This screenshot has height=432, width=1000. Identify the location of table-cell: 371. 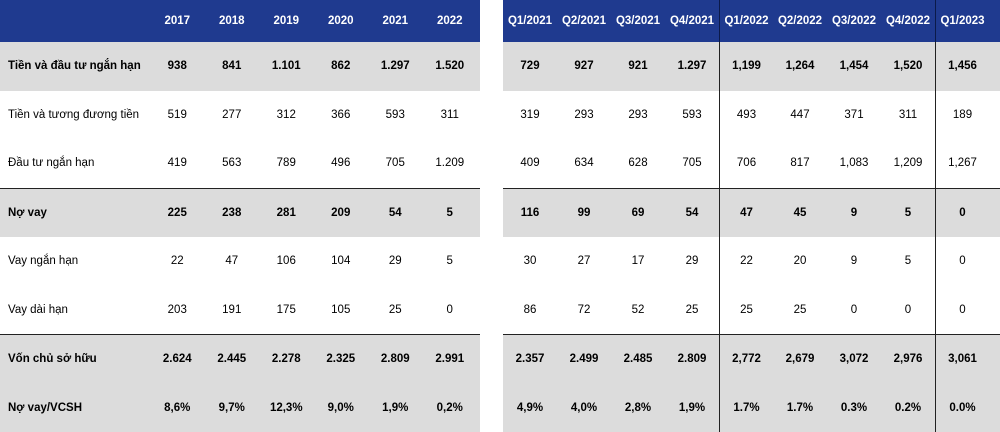
(854, 115).